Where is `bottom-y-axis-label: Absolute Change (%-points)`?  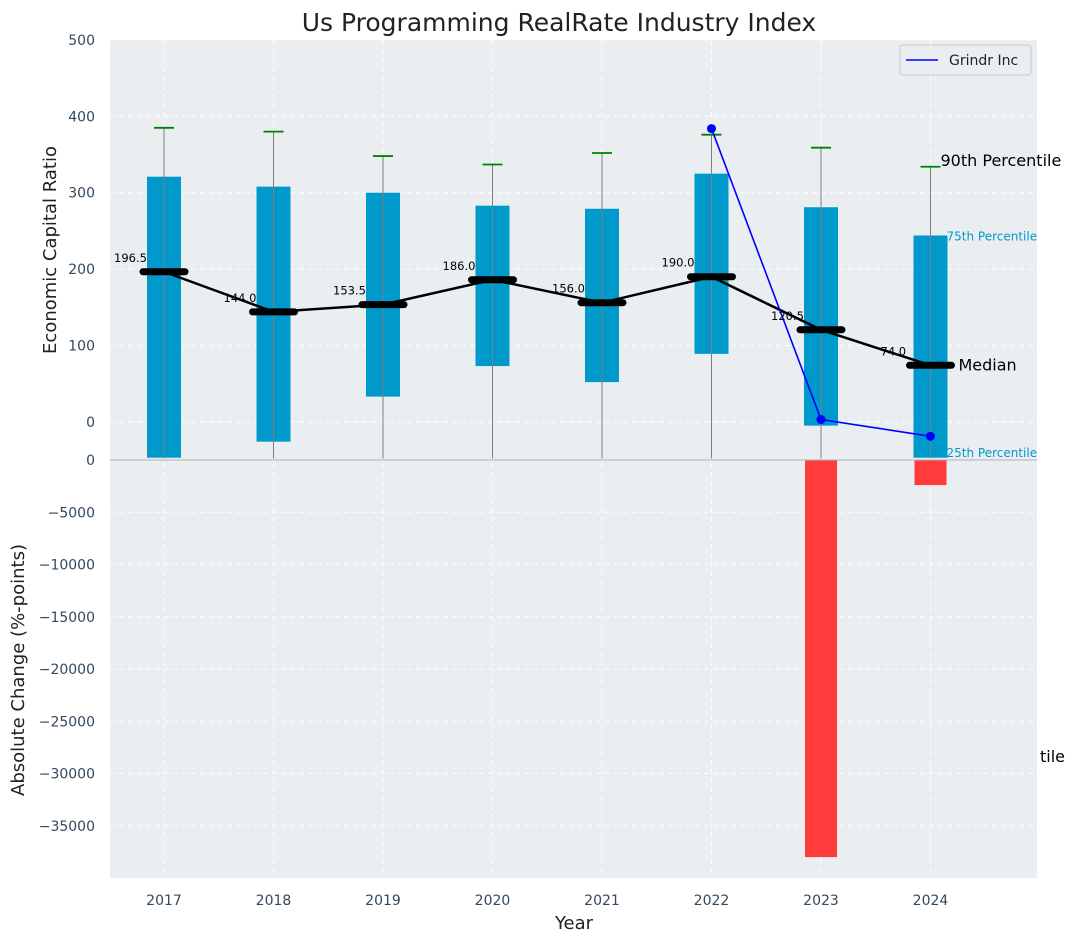
bottom-y-axis-label: Absolute Change (%-points) is located at coordinates (18, 670).